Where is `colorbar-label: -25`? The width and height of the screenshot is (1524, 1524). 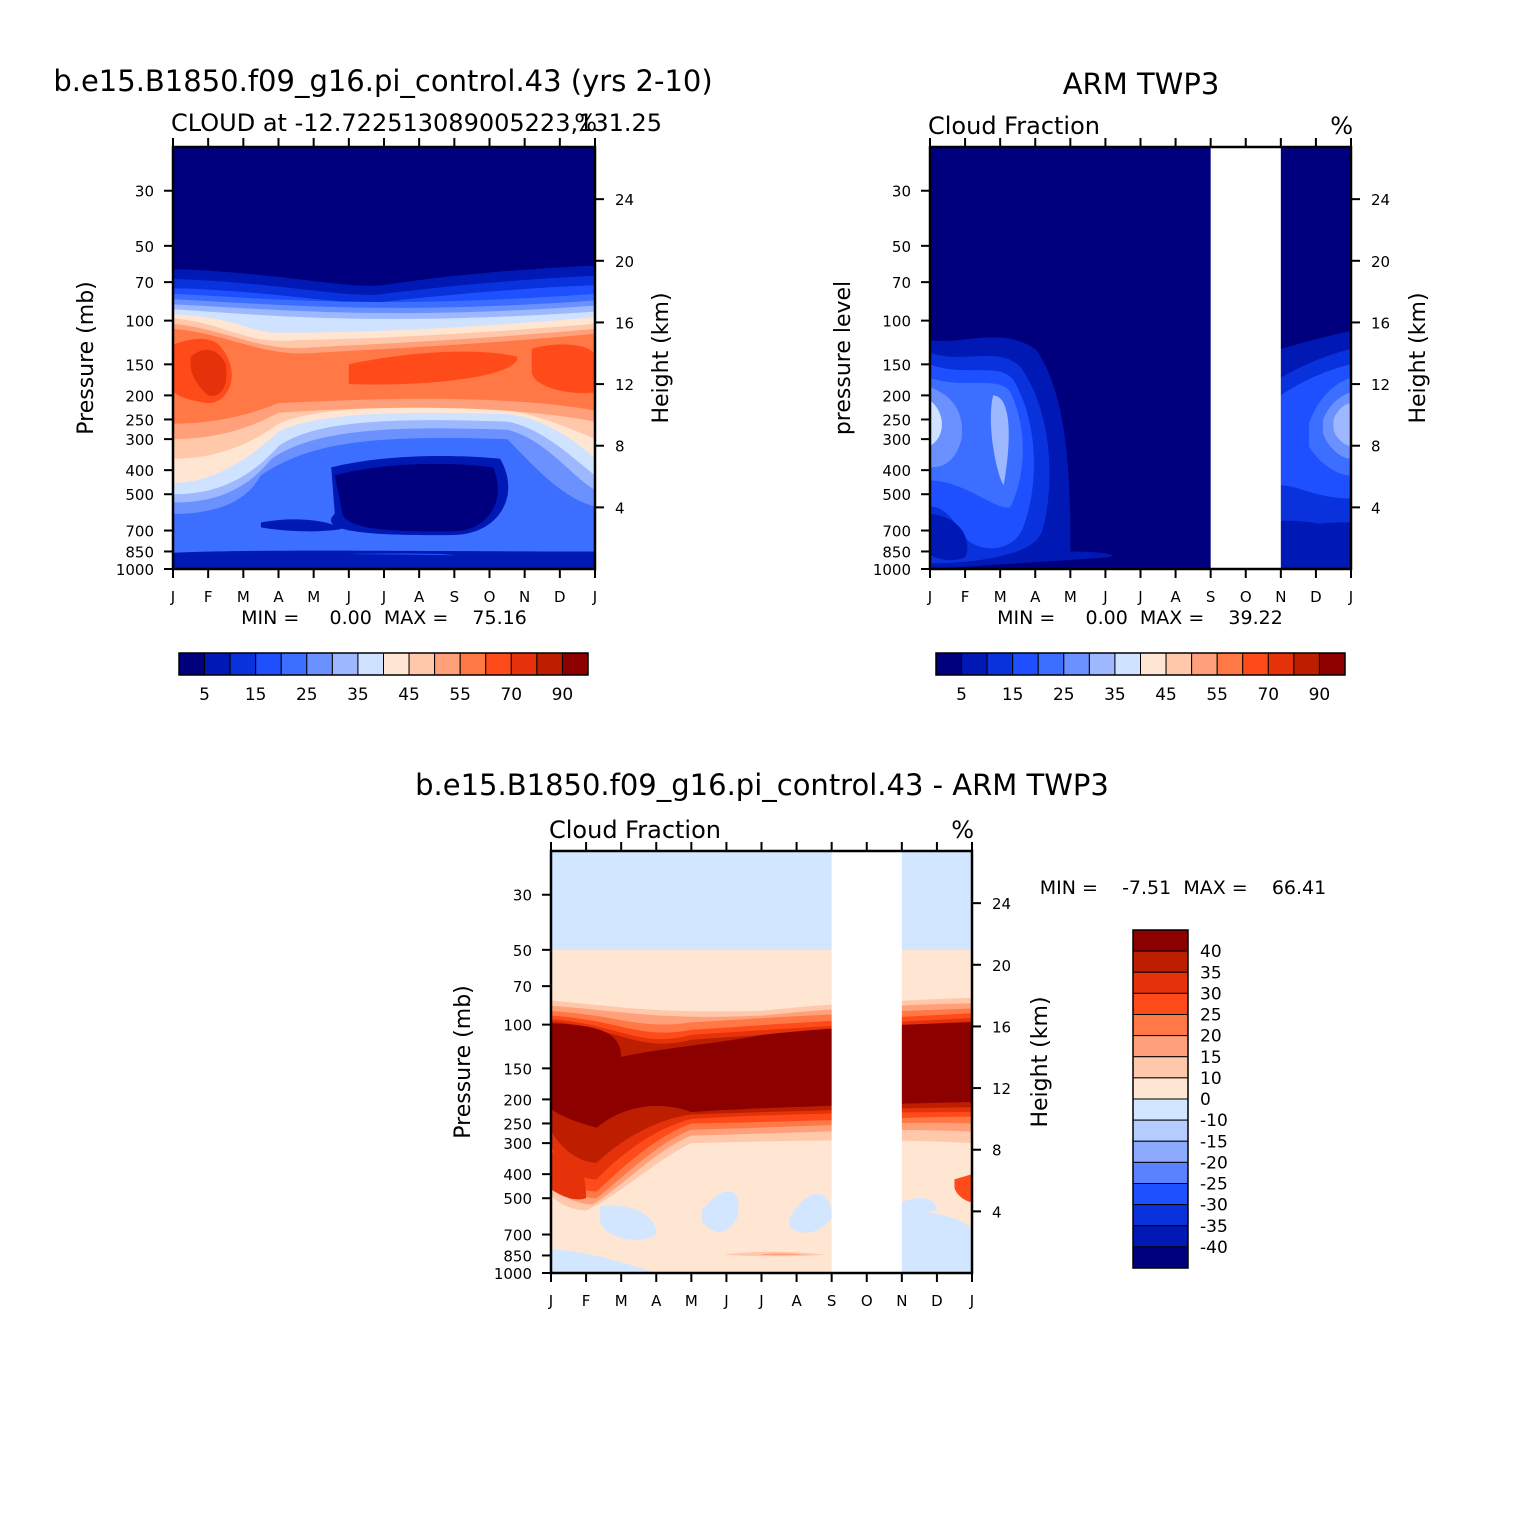
colorbar-label: -25 is located at coordinates (1214, 1185).